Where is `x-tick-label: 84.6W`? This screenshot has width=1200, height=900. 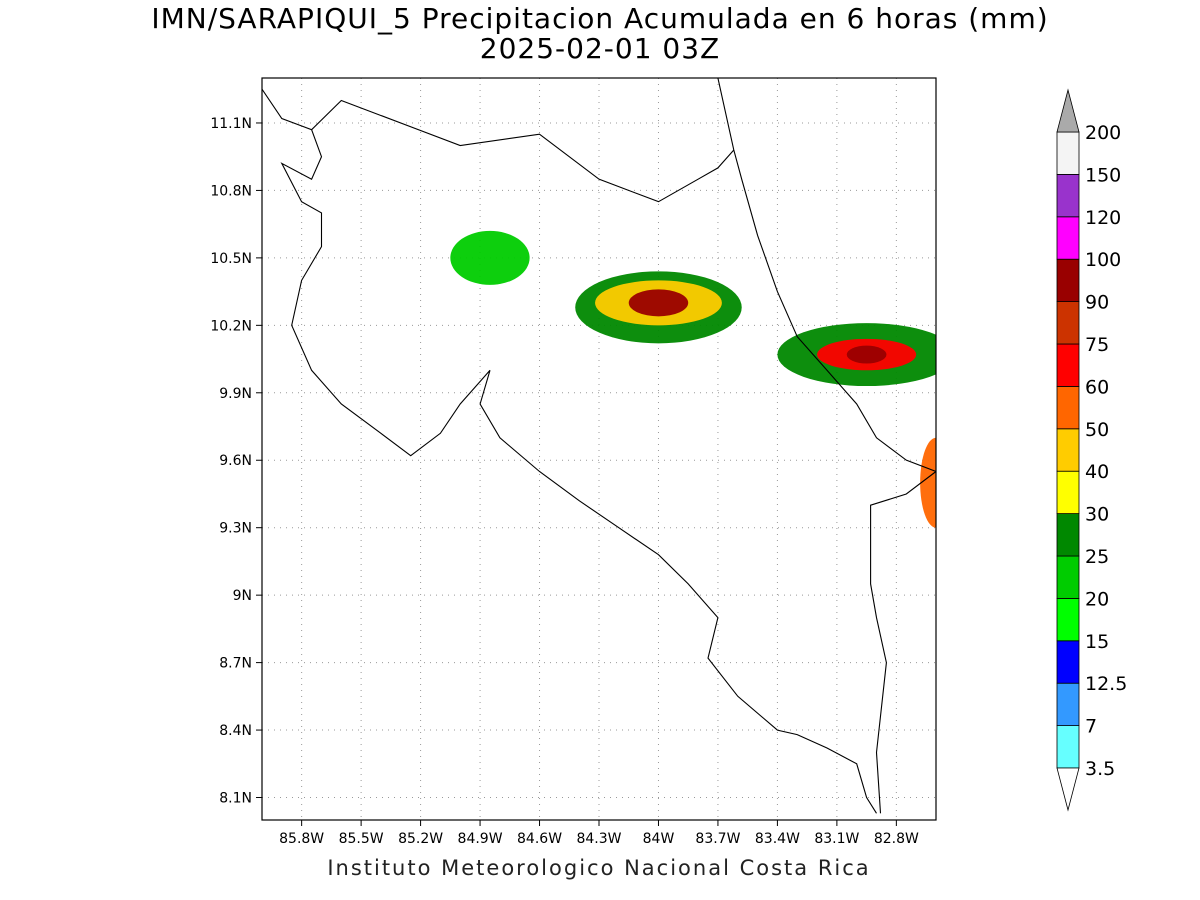 x-tick-label: 84.6W is located at coordinates (539, 839).